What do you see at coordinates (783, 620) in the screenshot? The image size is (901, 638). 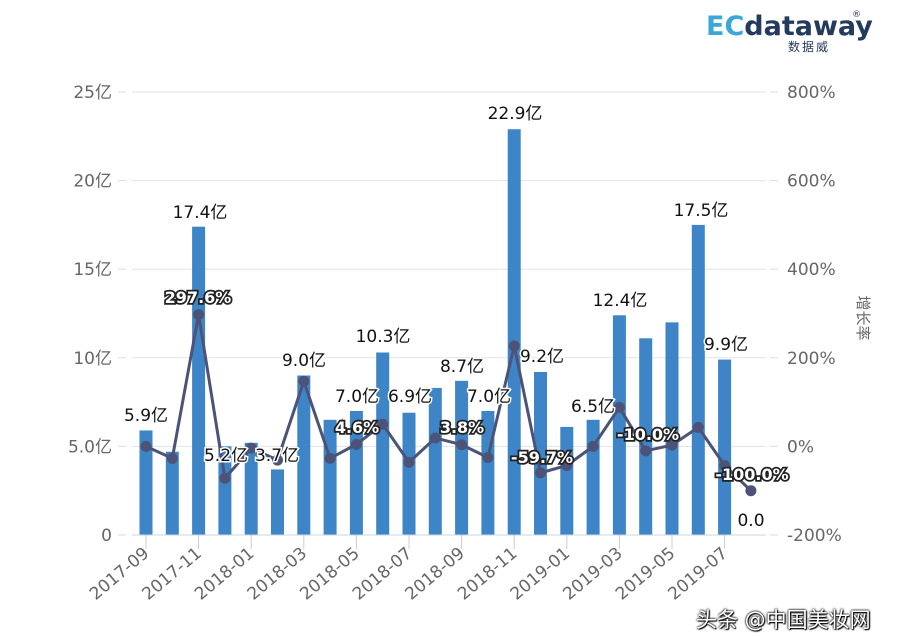 I see `watermark: 头条 @中国美妆网` at bounding box center [783, 620].